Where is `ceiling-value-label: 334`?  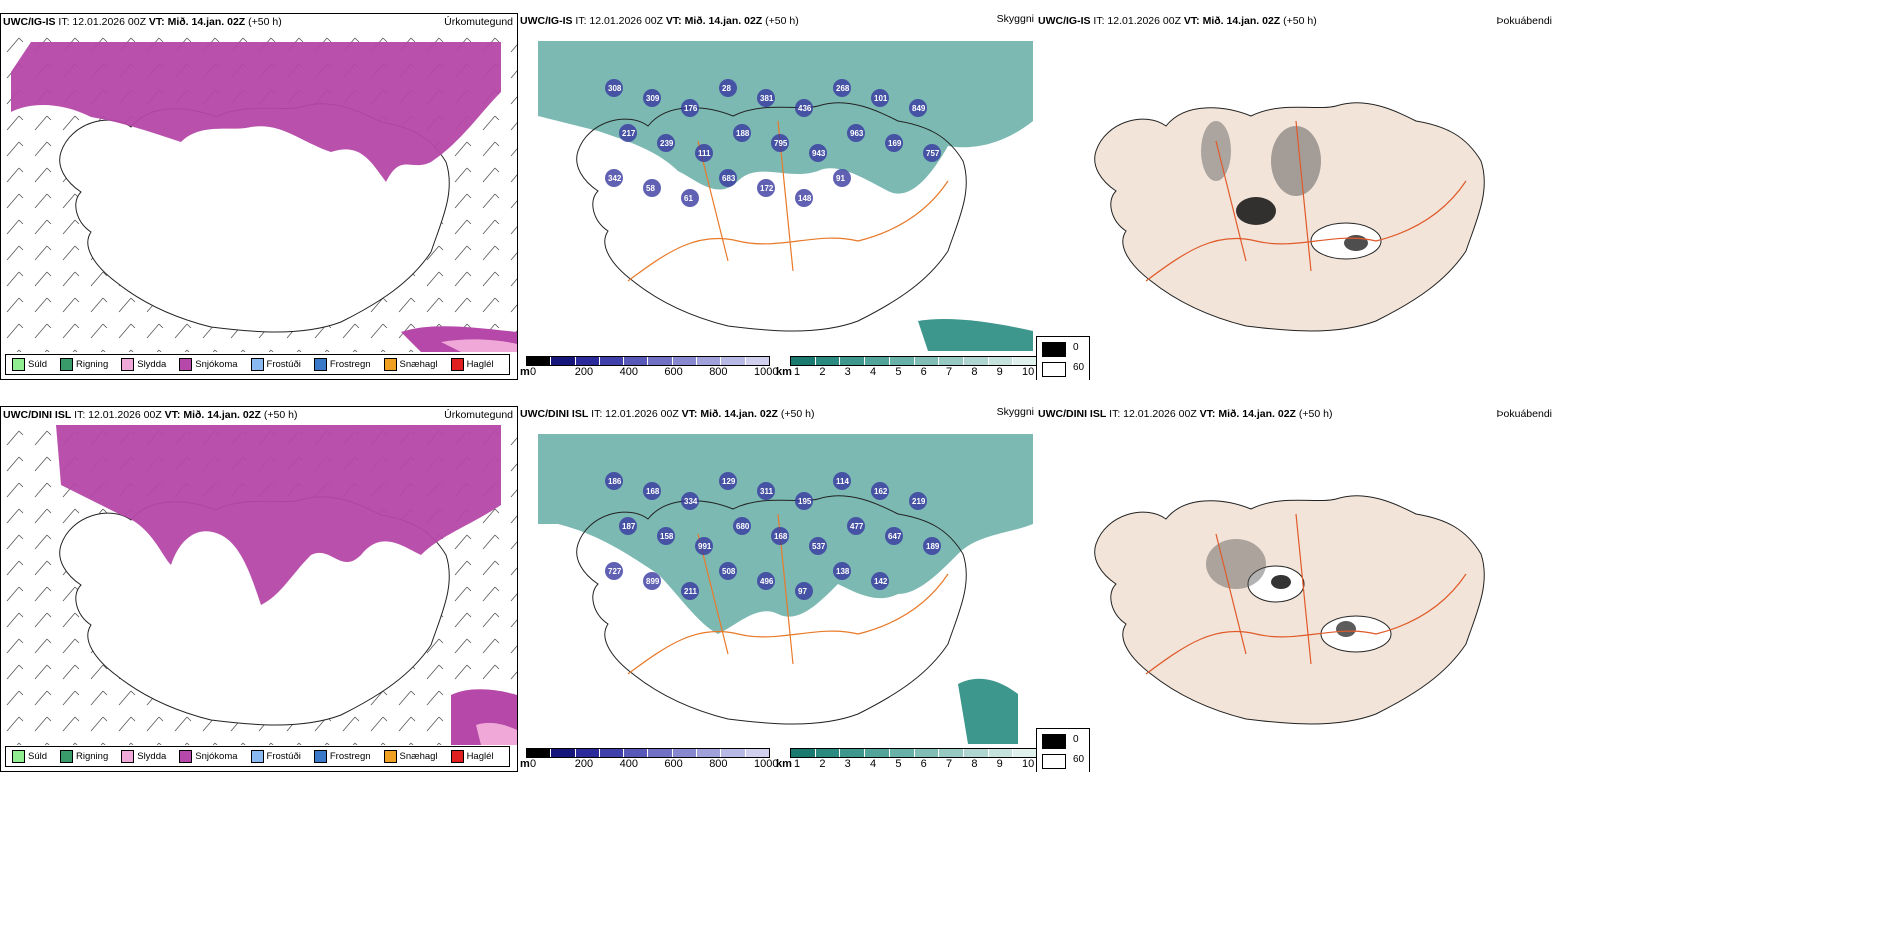 ceiling-value-label: 334 is located at coordinates (691, 501).